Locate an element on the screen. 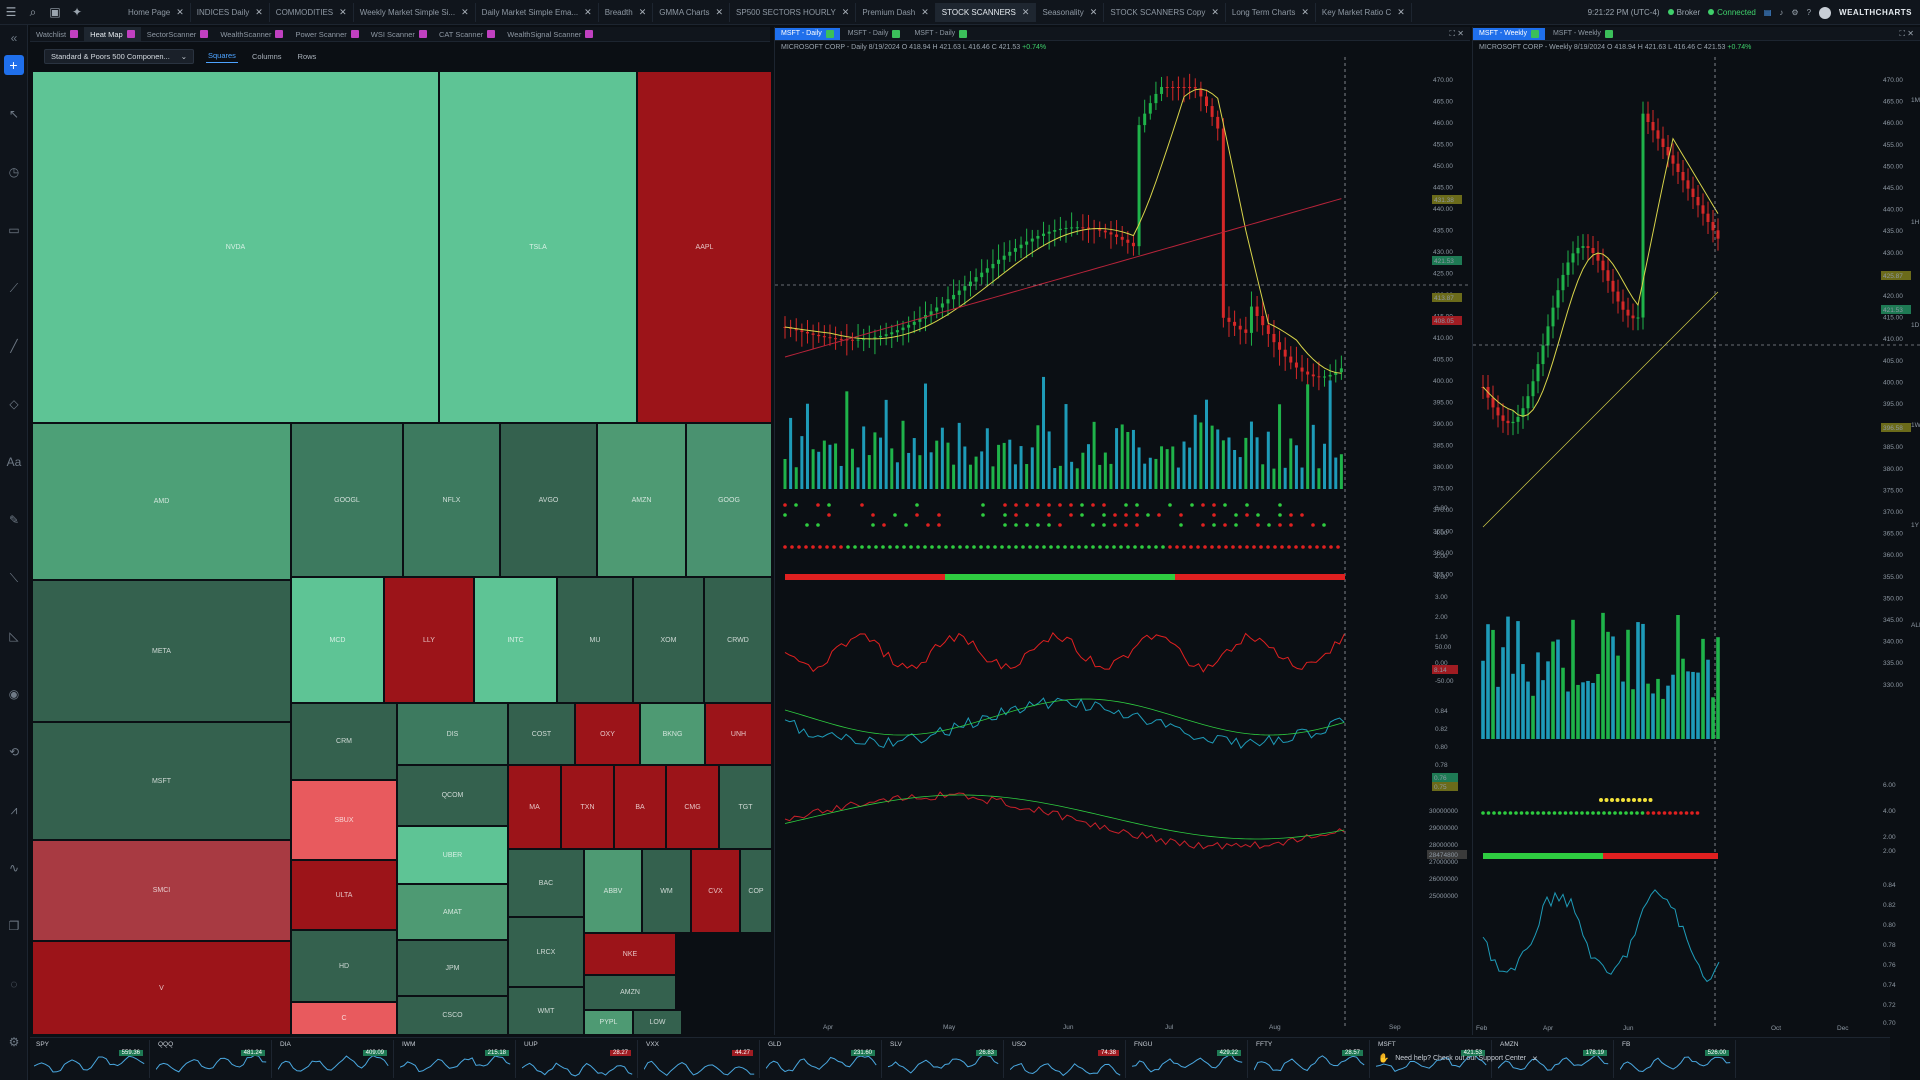 Image resolution: width=1920 pixels, height=1080 pixels. heatmap-cell: WMT is located at coordinates (546, 1011).